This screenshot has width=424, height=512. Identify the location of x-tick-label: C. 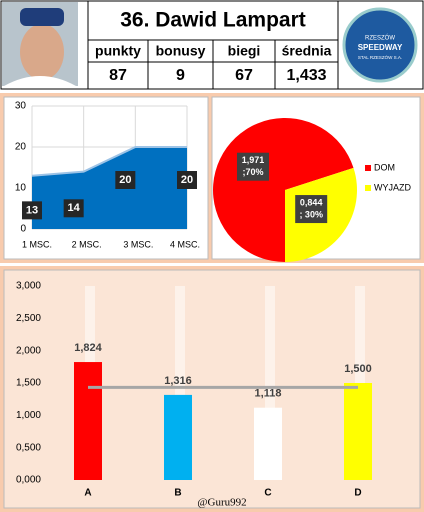
(267, 493).